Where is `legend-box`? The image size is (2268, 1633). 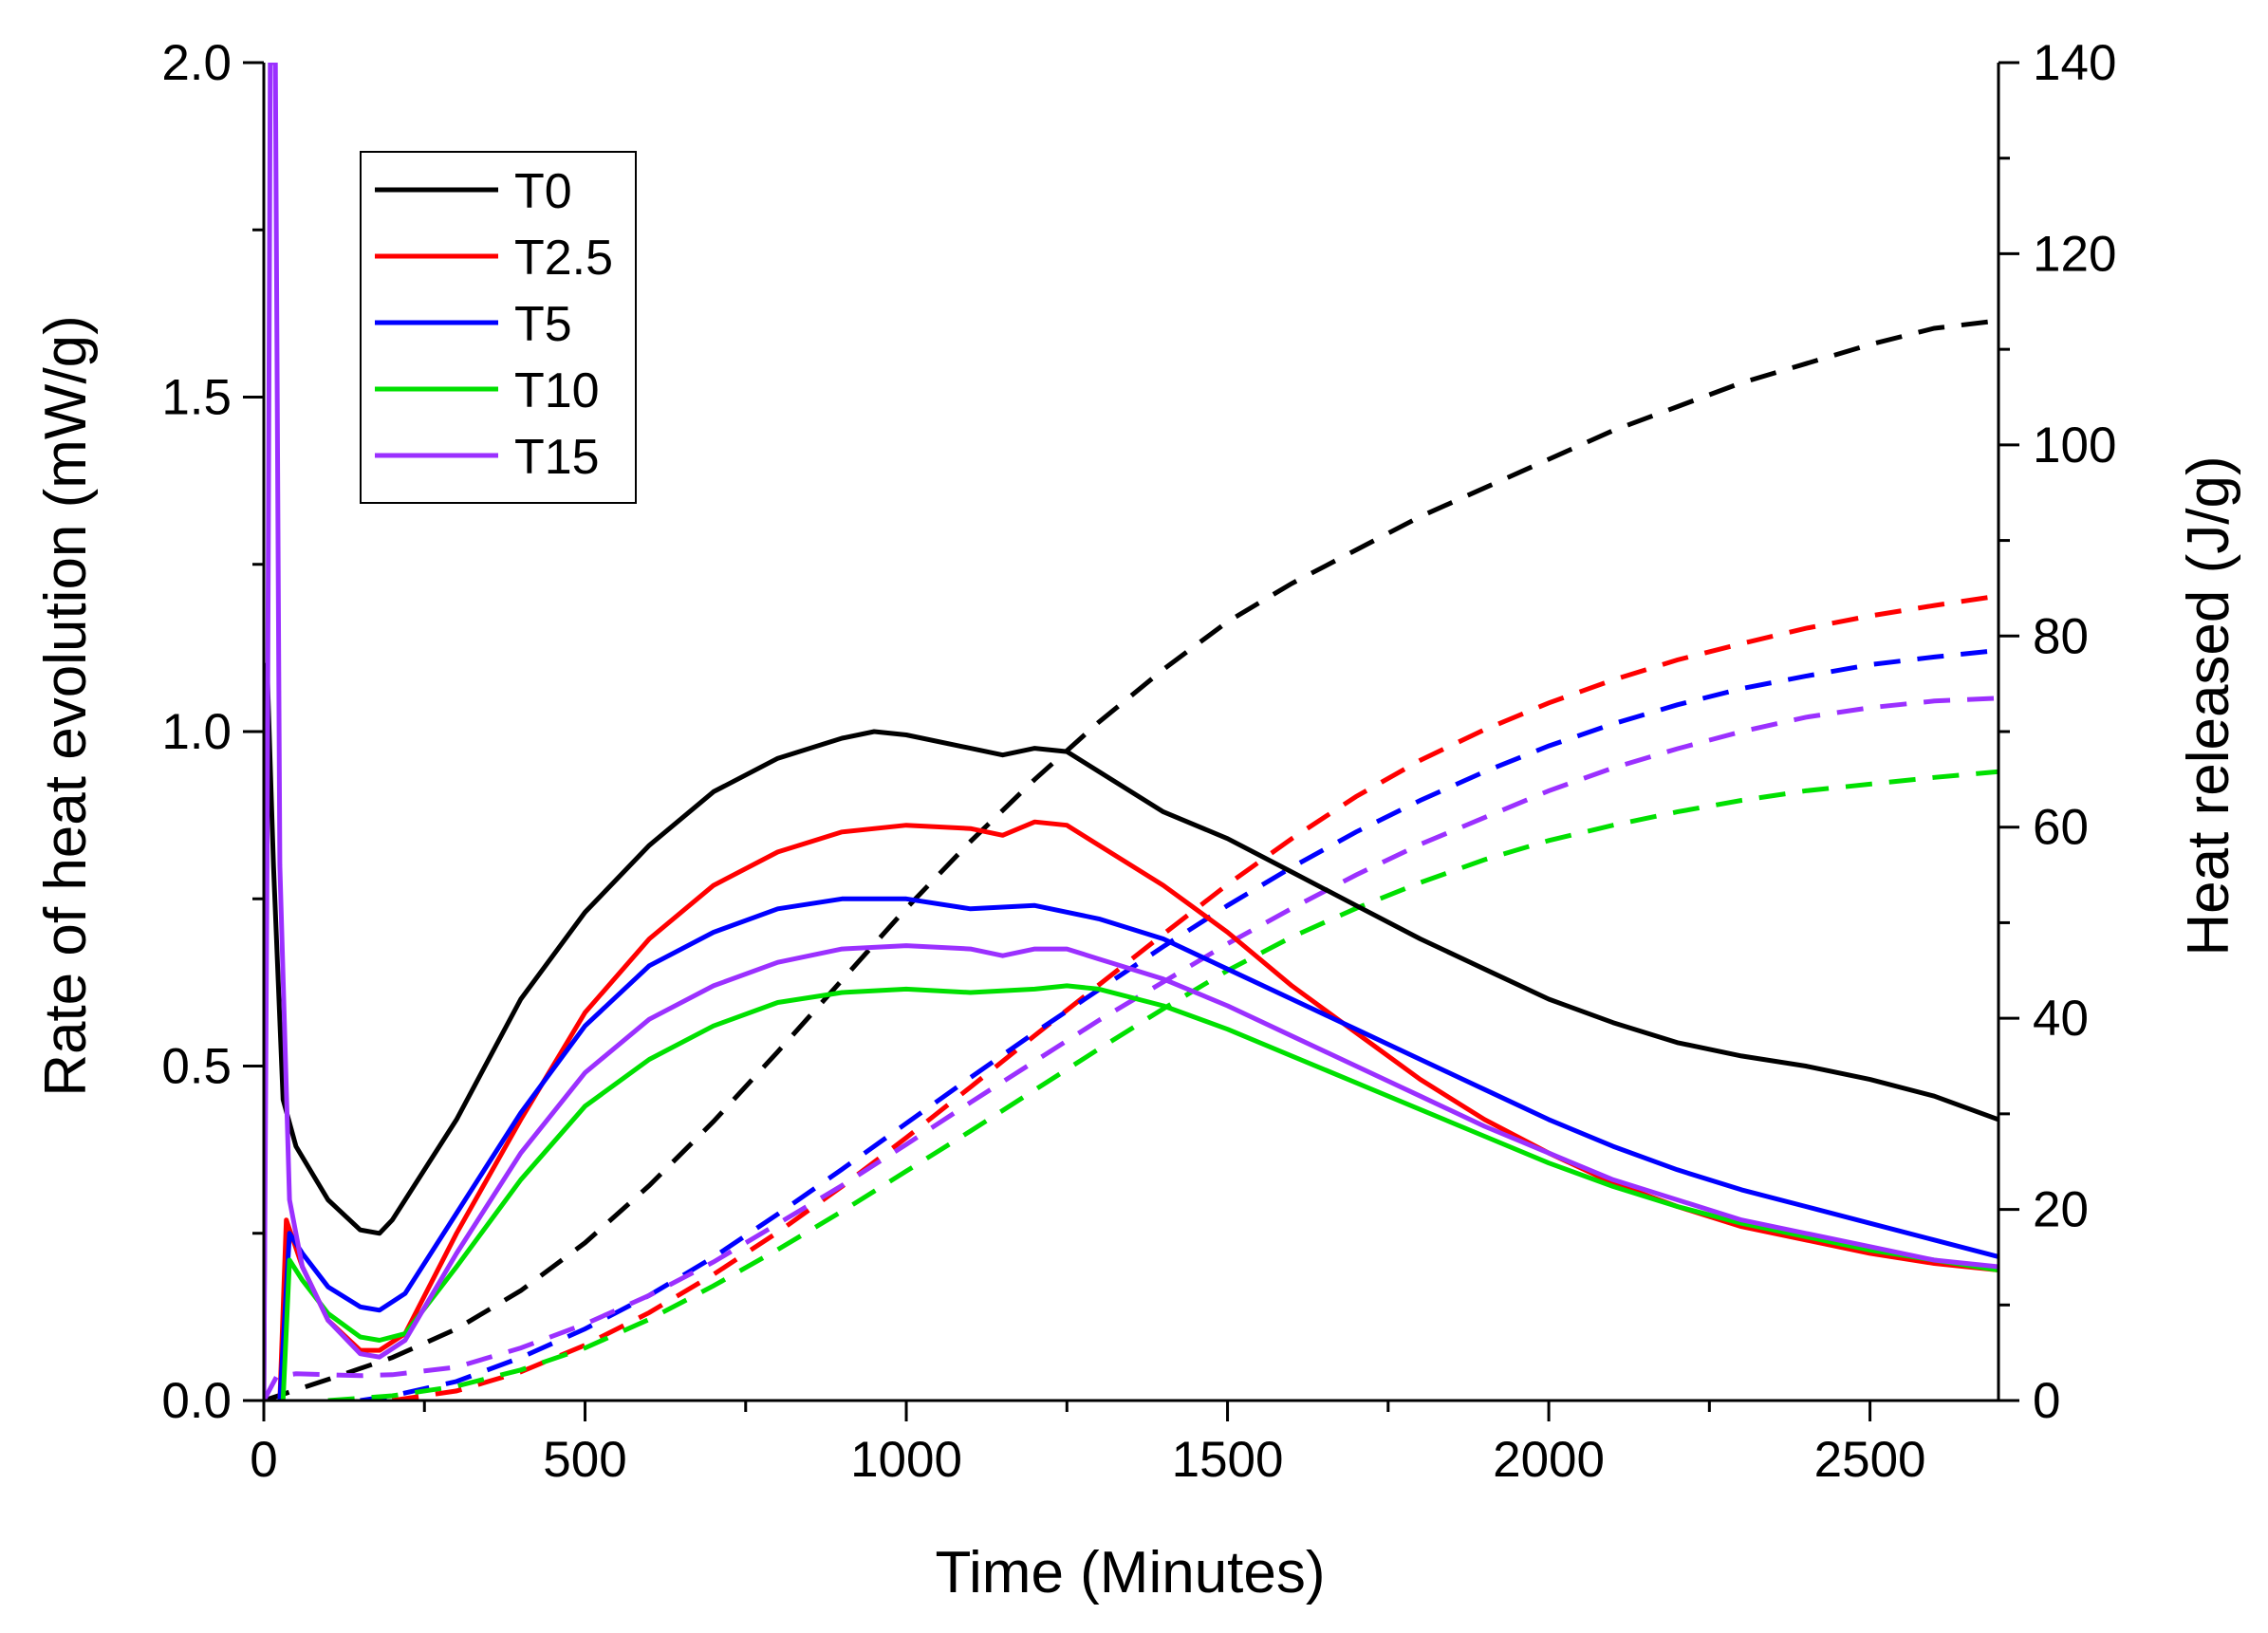
legend-box is located at coordinates (498, 327).